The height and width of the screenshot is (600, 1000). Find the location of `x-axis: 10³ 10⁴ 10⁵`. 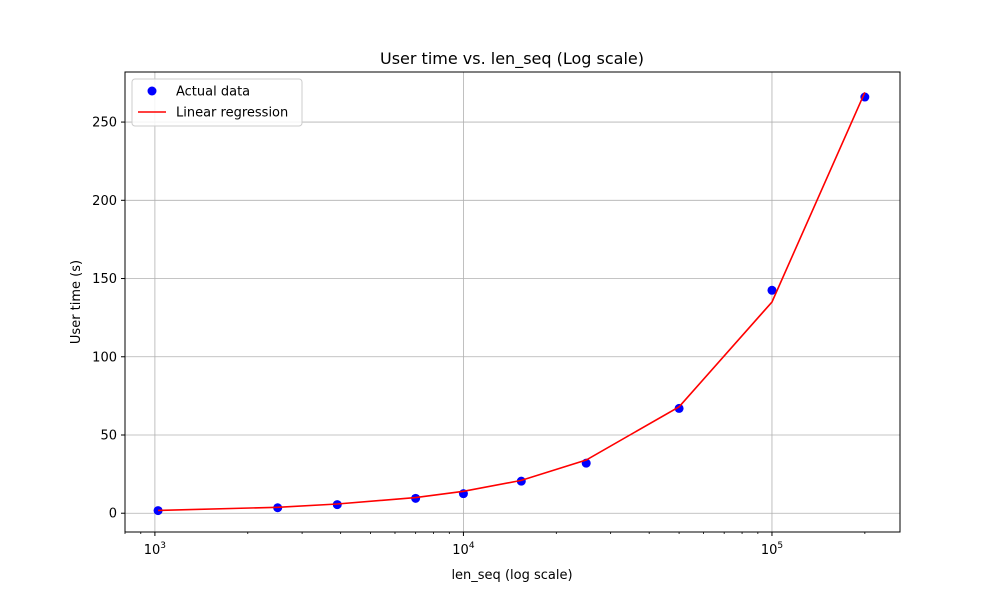

x-axis: 10³ 10⁴ 10⁵ is located at coordinates (495, 545).